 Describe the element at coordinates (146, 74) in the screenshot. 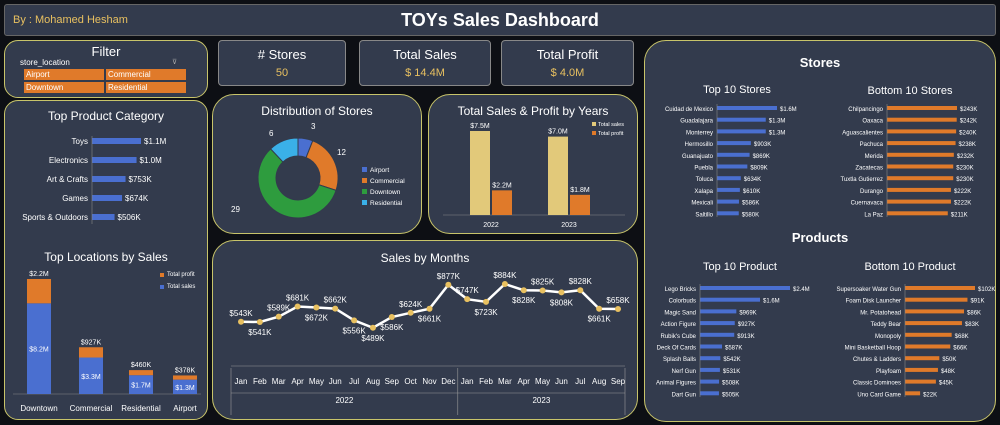

I see `slicer-option-commercial: Commercial` at that location.